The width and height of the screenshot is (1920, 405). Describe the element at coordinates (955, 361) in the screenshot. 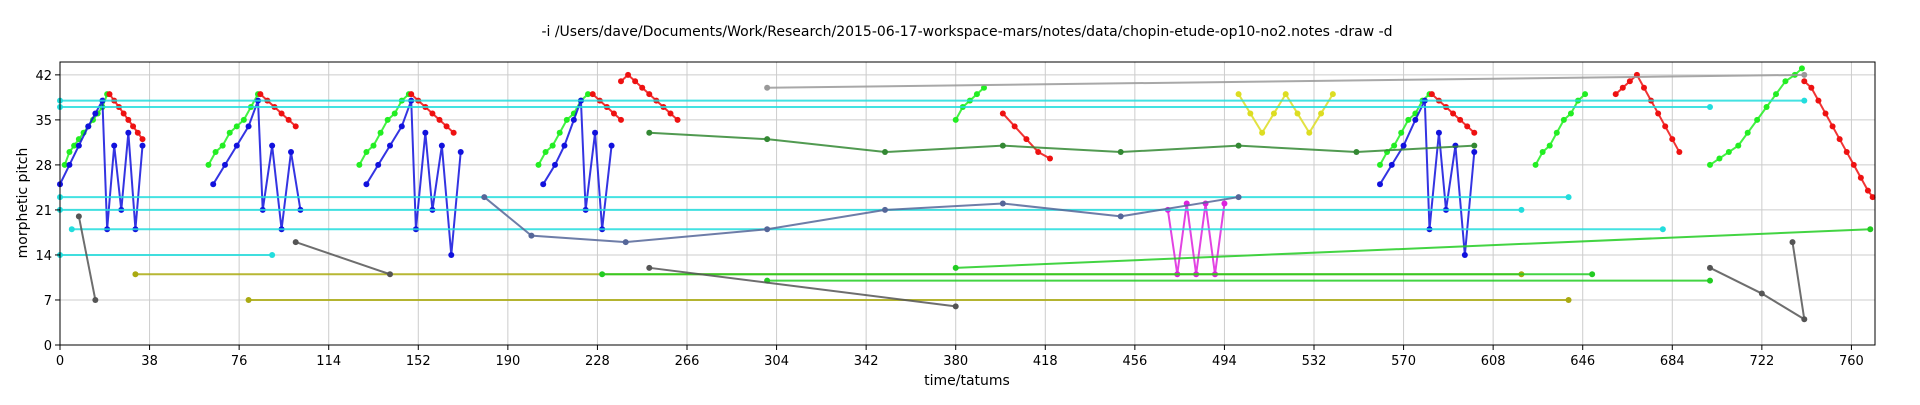

I see `x-tick-label: 380` at that location.